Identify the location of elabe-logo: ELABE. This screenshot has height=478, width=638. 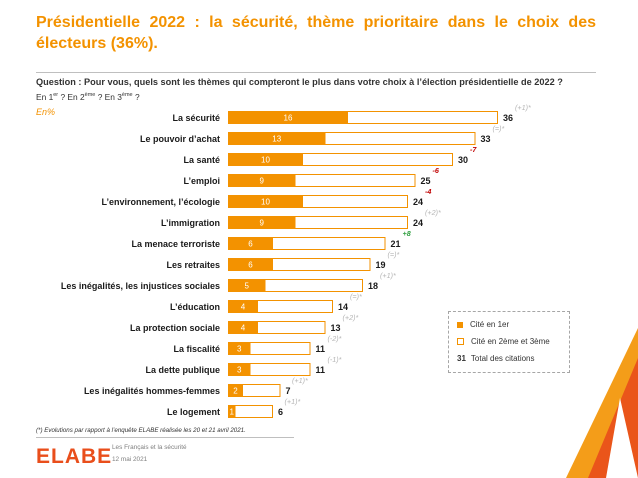
(74, 456).